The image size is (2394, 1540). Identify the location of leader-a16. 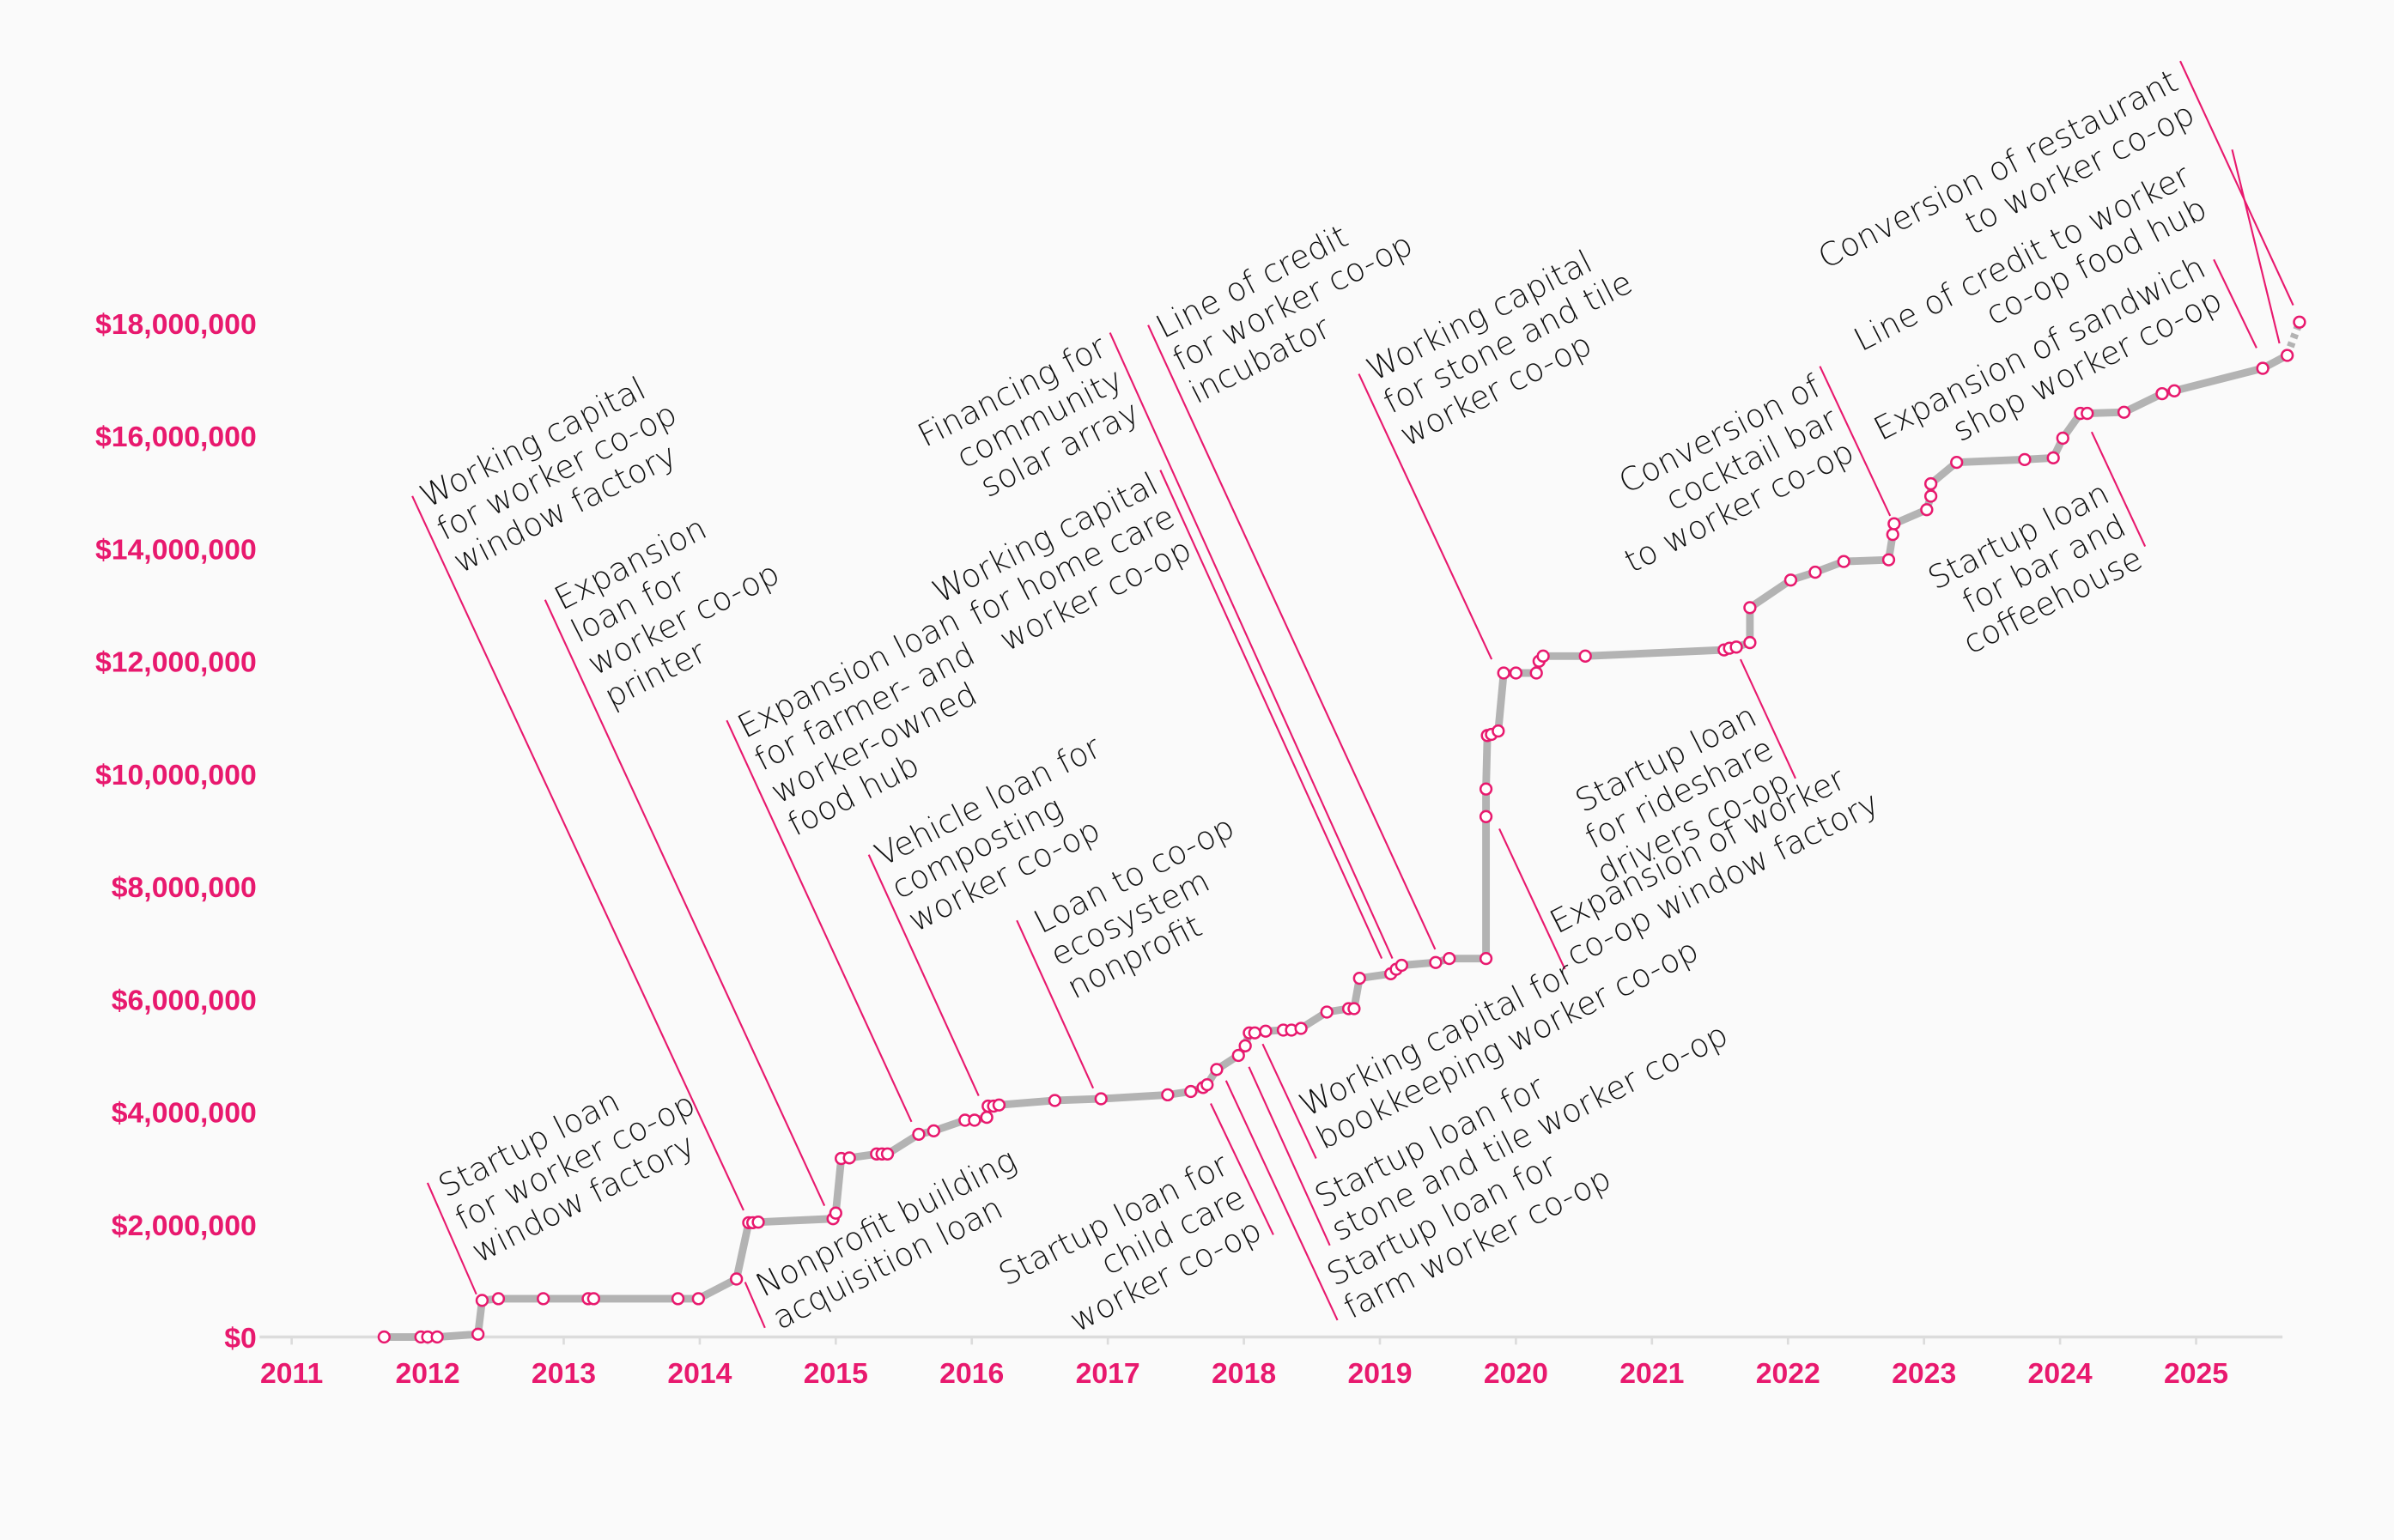
(1532, 899).